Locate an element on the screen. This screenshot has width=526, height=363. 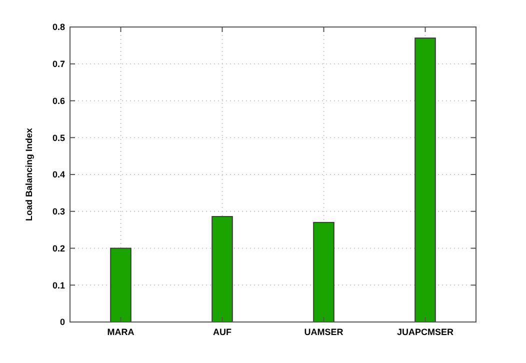
y-axis-title: Load Balancing Index is located at coordinates (29, 175).